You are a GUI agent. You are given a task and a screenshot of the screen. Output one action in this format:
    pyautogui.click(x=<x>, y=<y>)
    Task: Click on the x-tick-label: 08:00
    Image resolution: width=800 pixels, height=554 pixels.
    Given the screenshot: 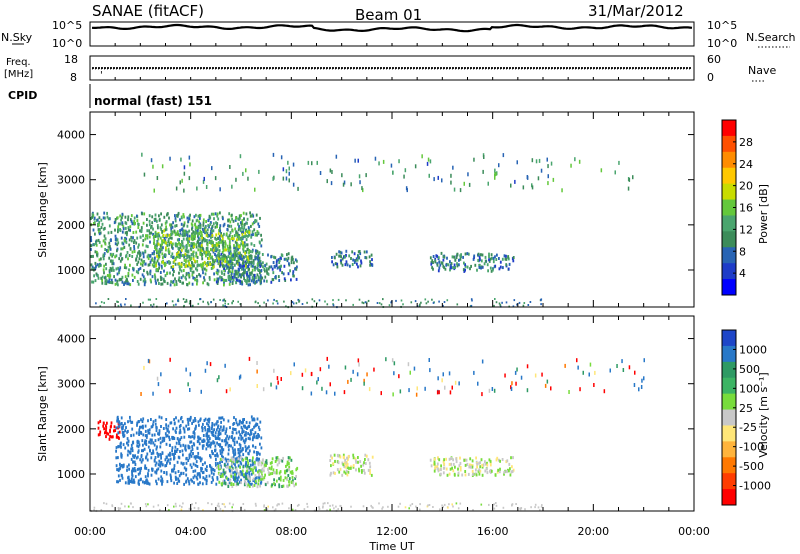 What is the action you would take?
    pyautogui.click(x=291, y=531)
    